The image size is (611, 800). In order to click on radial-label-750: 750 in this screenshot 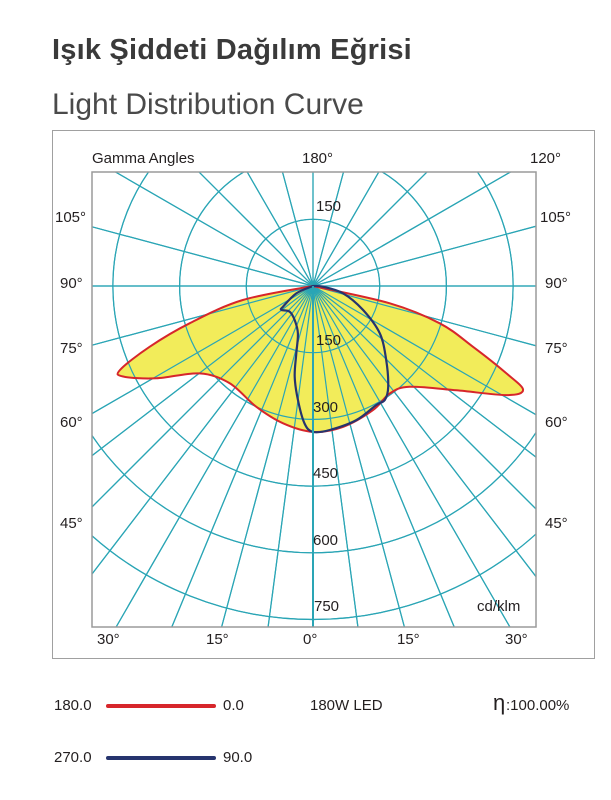, I will do `click(327, 606)`.